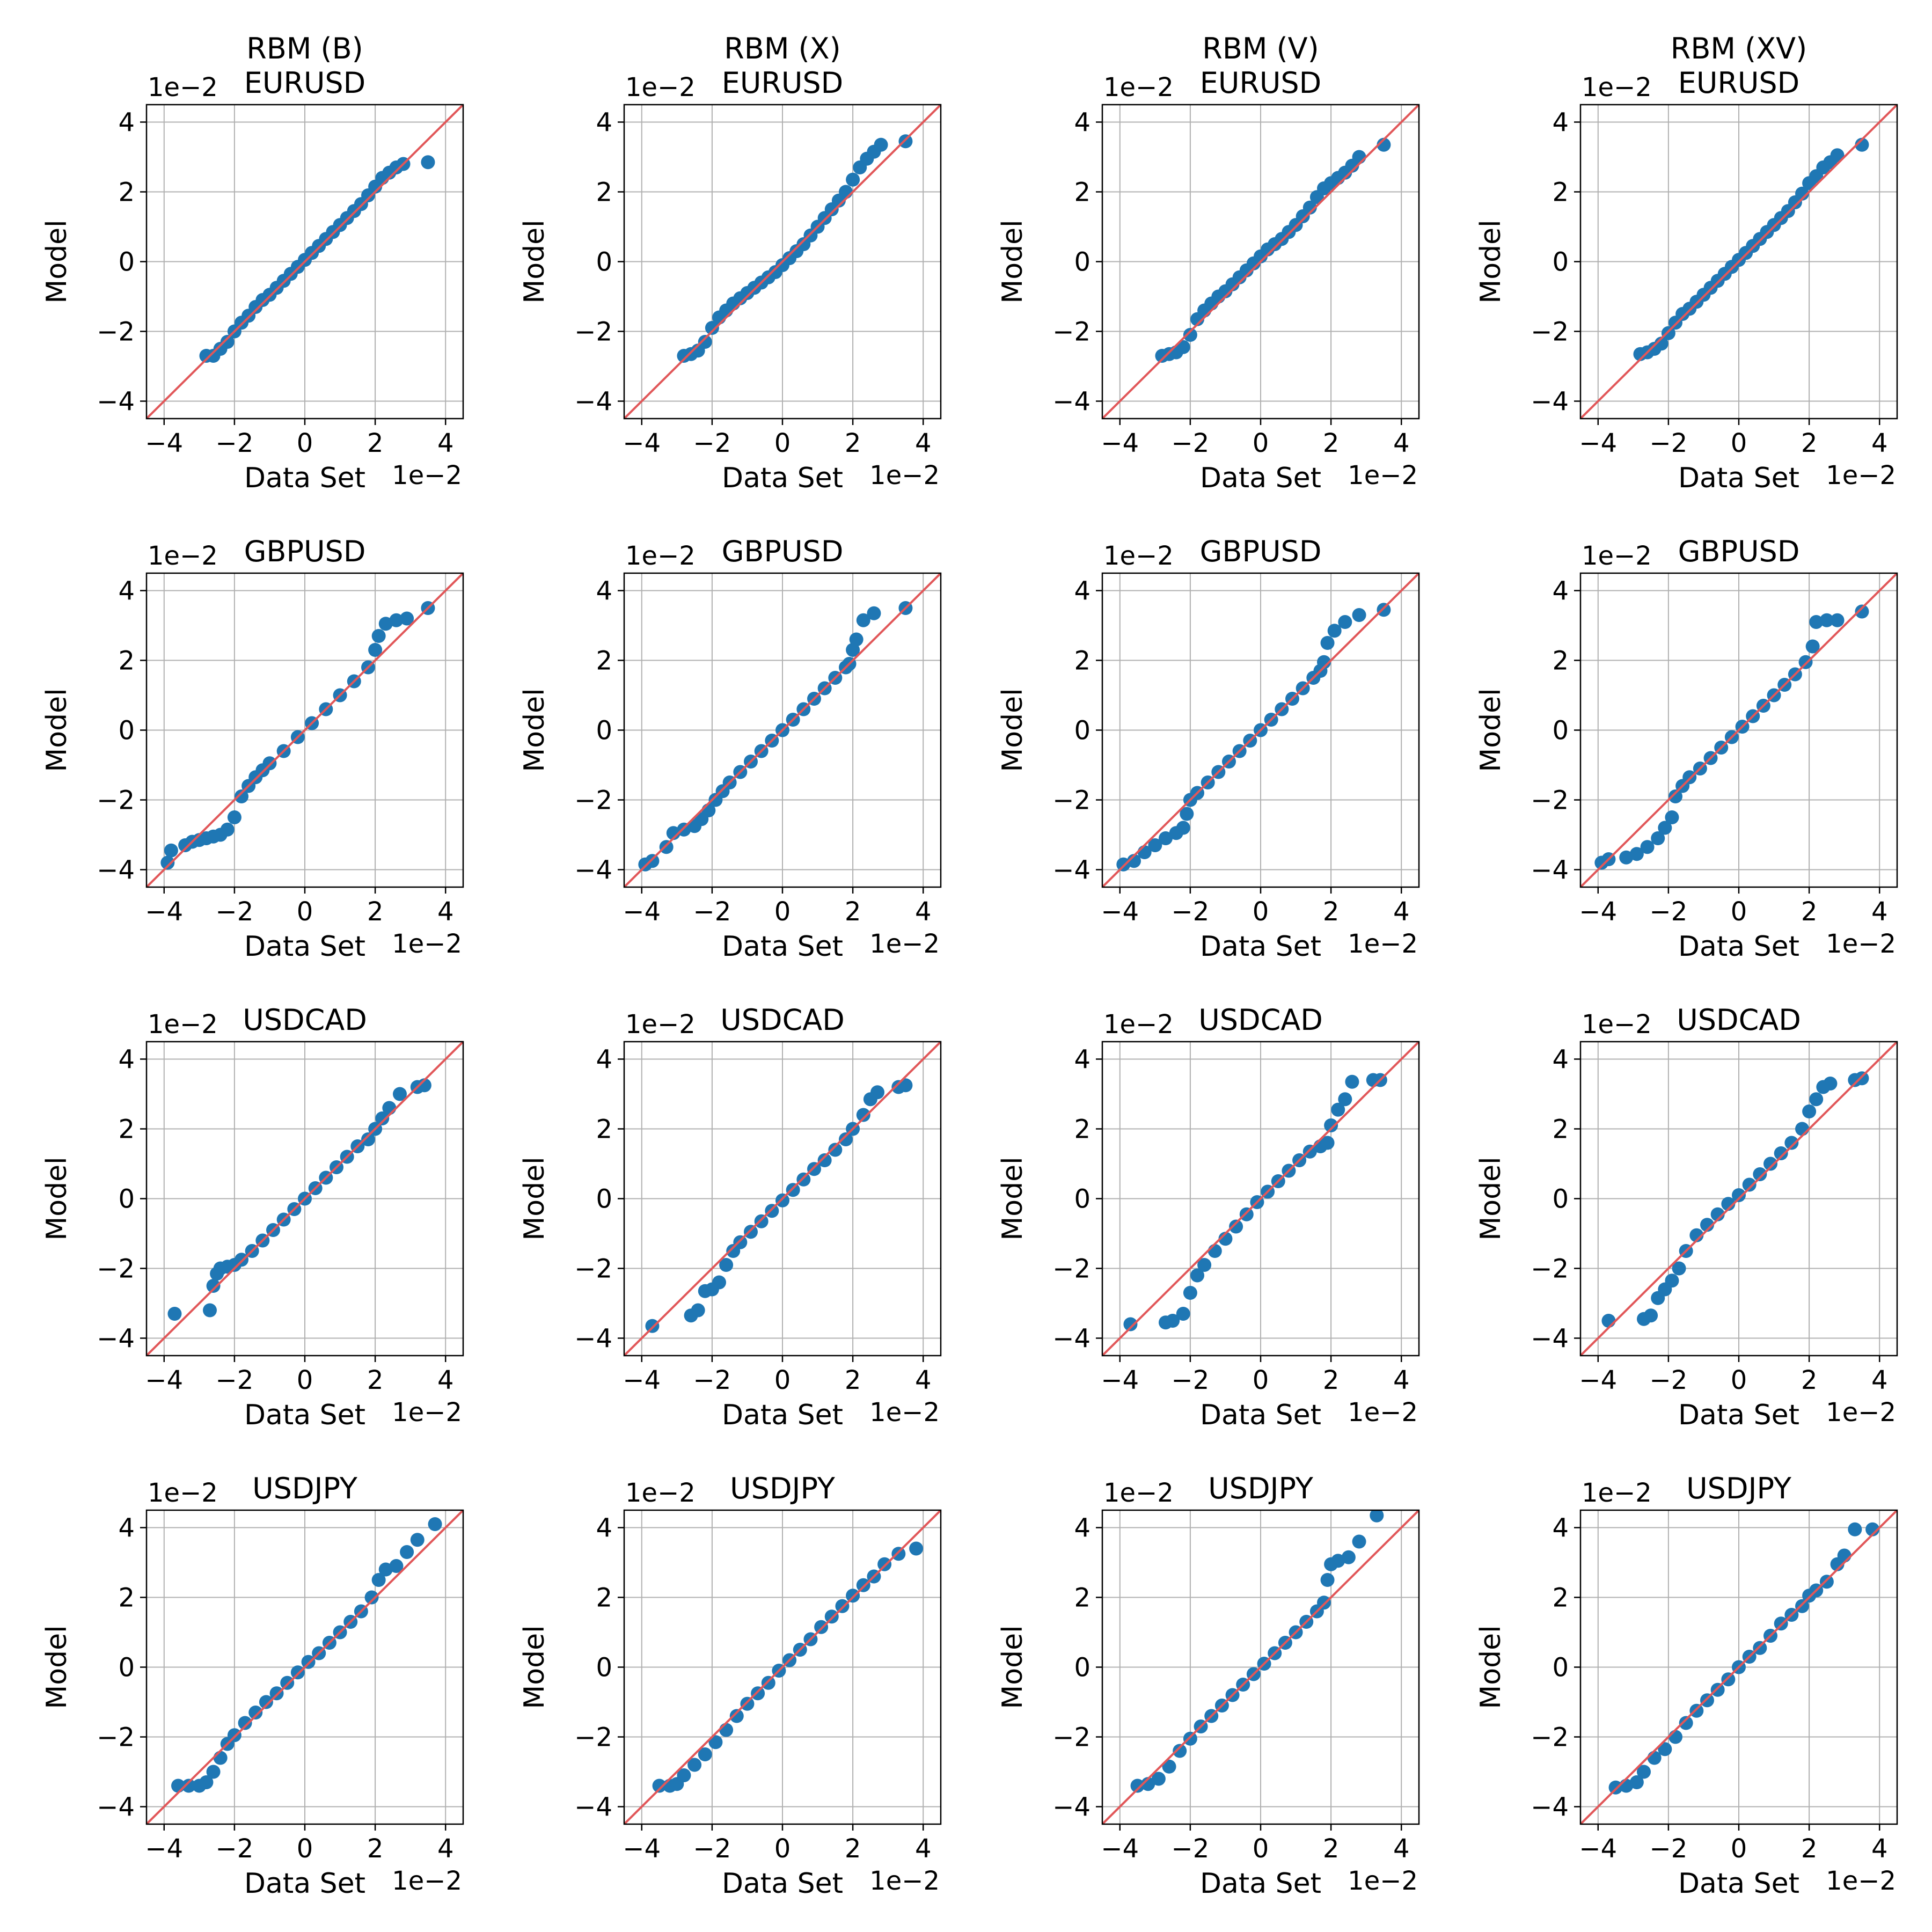 The width and height of the screenshot is (1932, 1932). What do you see at coordinates (305, 551) in the screenshot?
I see `row-title: GBPUSD` at bounding box center [305, 551].